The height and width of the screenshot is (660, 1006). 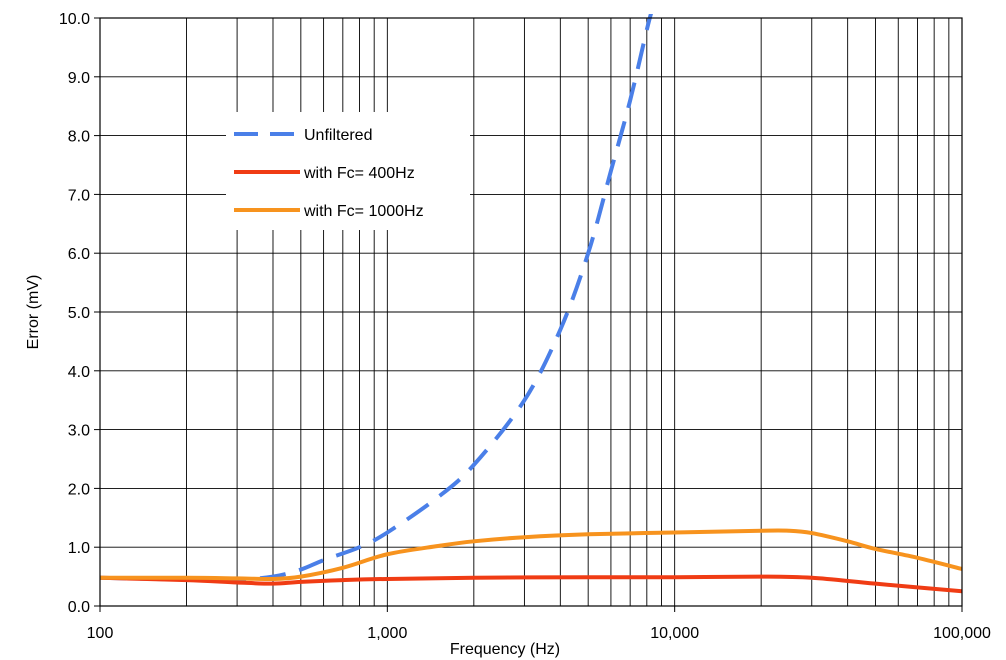 What do you see at coordinates (79, 548) in the screenshot?
I see `y-tick-label: 1.0` at bounding box center [79, 548].